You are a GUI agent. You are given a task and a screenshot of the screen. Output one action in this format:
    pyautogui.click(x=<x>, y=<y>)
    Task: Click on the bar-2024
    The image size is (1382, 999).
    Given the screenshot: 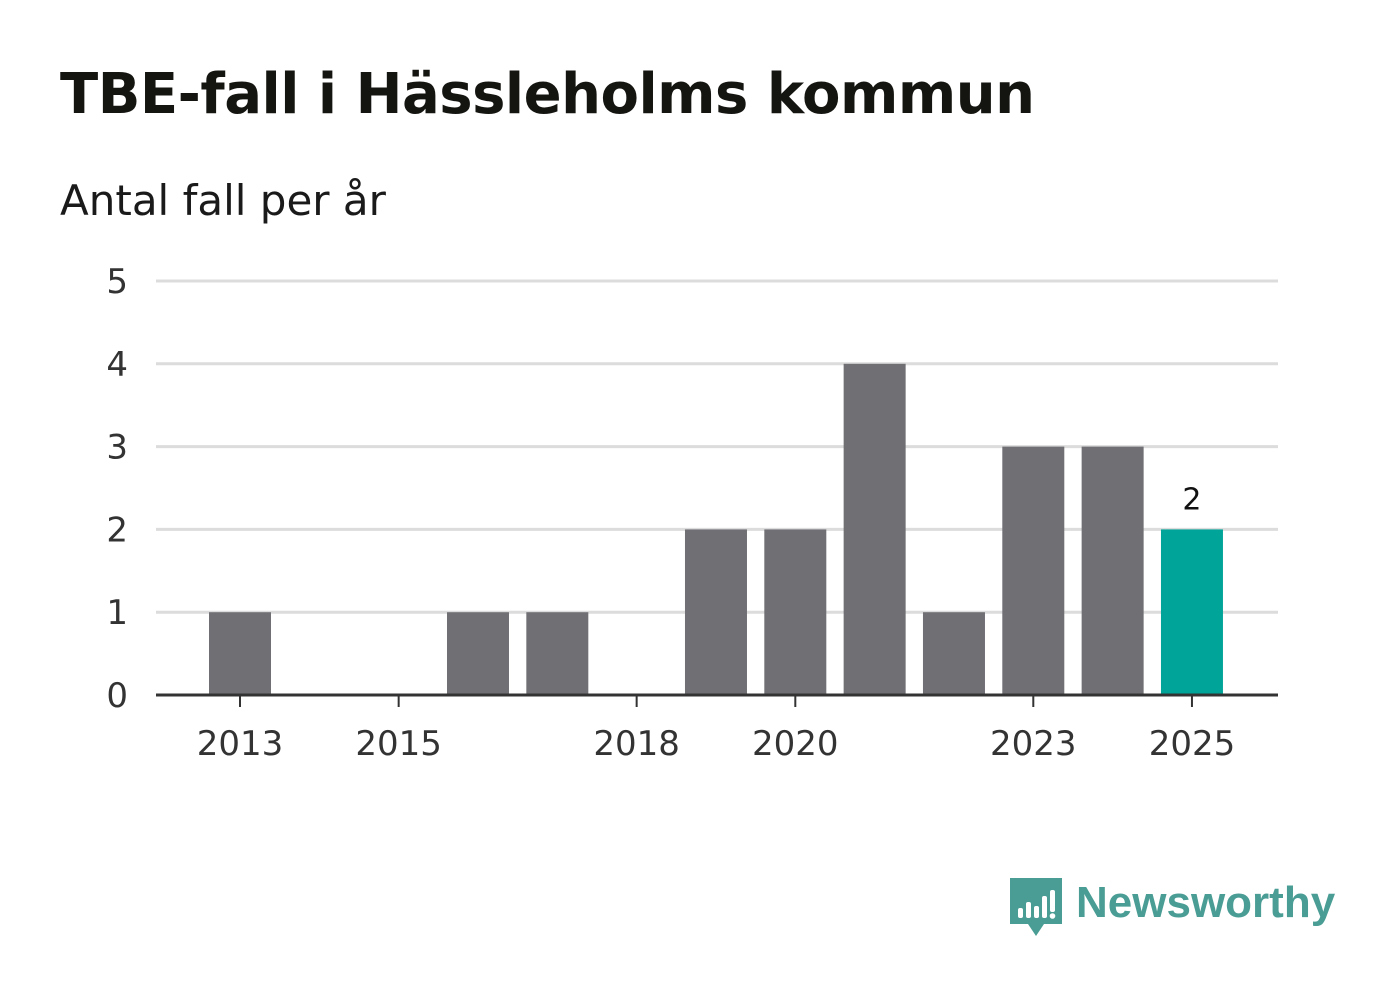 What is the action you would take?
    pyautogui.click(x=1112, y=570)
    